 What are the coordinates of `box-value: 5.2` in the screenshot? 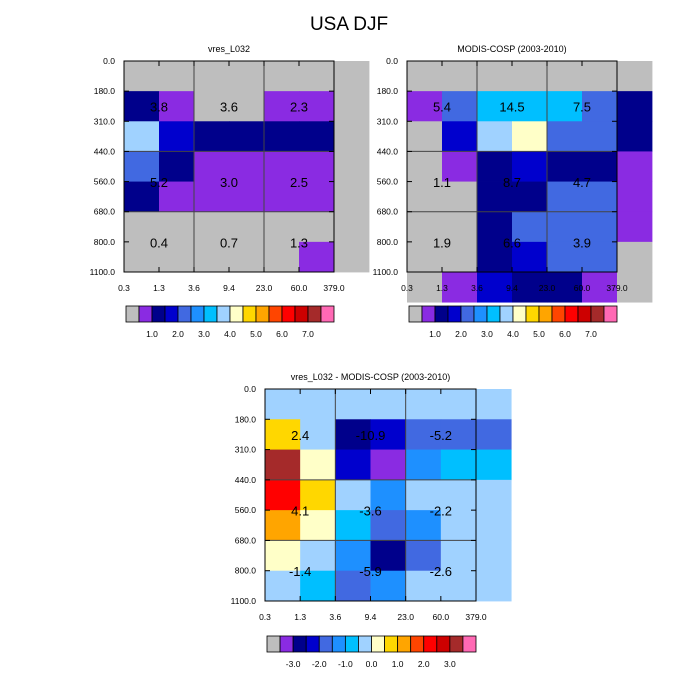 It's located at (159, 182).